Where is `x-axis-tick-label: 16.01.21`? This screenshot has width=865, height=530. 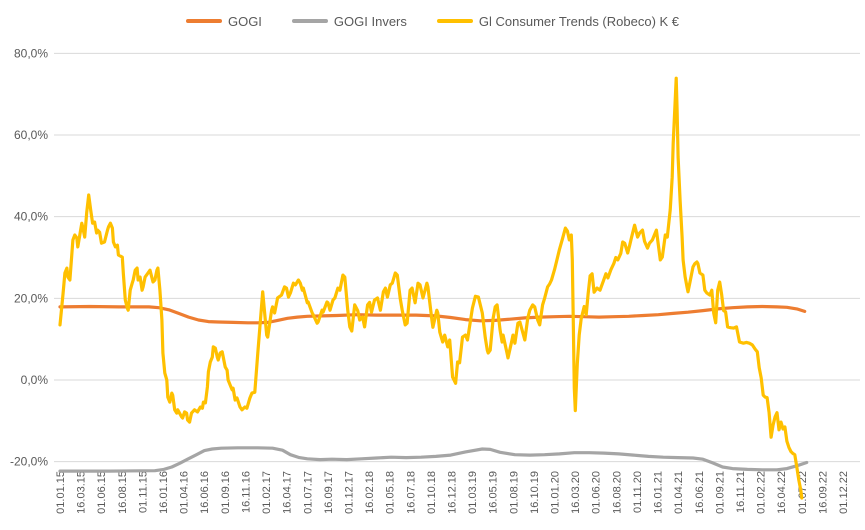
x-axis-tick-label: 16.01.21 is located at coordinates (659, 492).